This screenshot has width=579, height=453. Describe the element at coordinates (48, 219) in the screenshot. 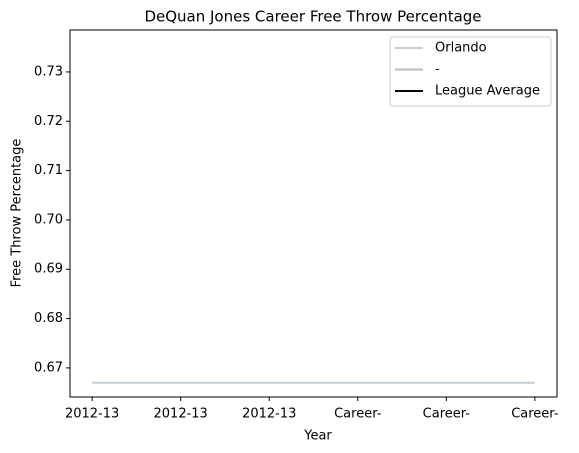

I see `y-tick-label: 0.70` at that location.